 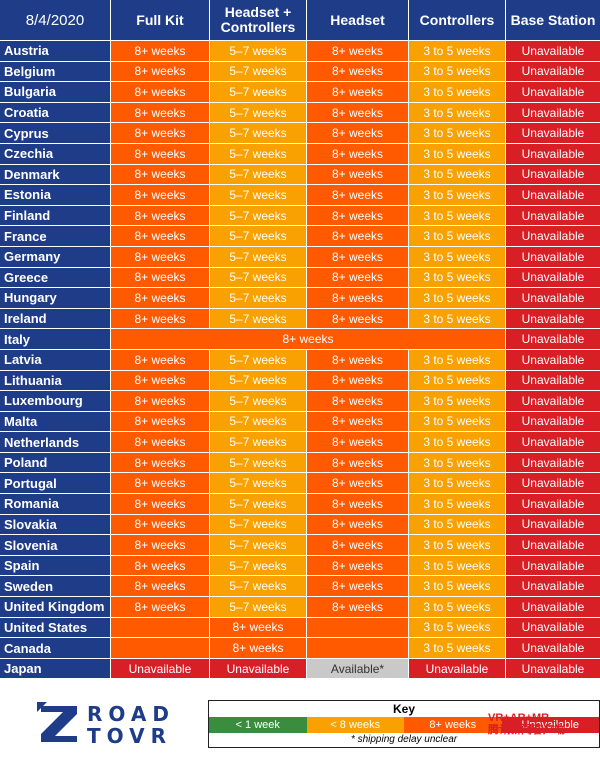 What do you see at coordinates (404, 739) in the screenshot?
I see `key-footnote: * shipping delay unclear` at bounding box center [404, 739].